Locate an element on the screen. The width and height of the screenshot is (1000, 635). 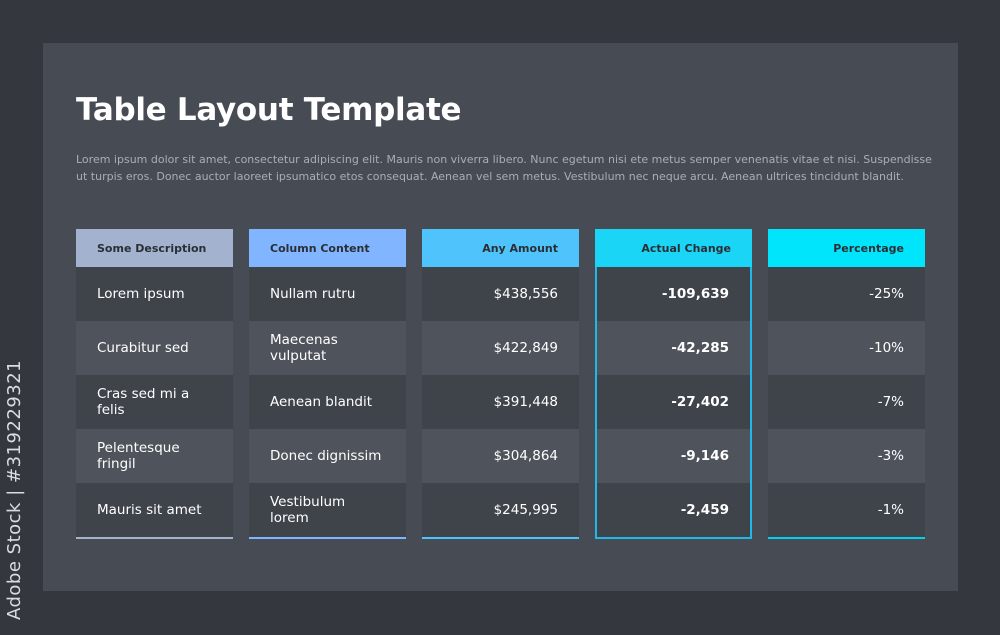
table-cell: -109,639 is located at coordinates (673, 294).